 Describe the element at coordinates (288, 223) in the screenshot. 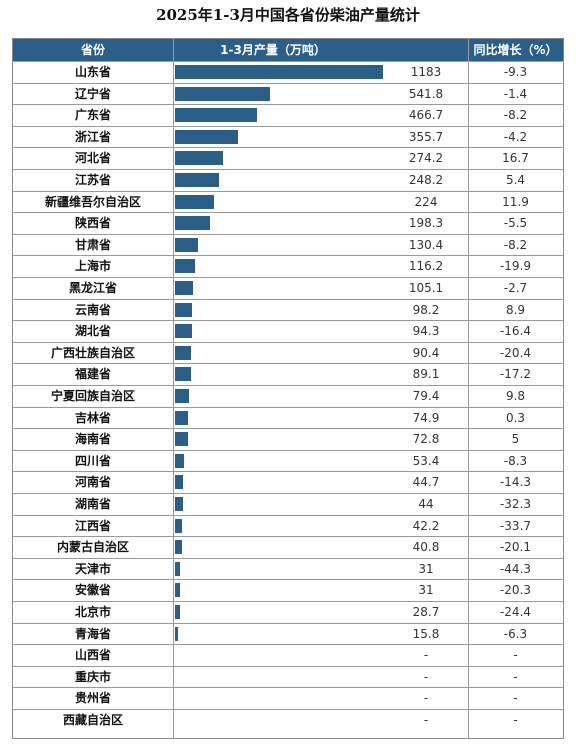

I see `table-row: 陕西省 198.3 -5.5` at that location.